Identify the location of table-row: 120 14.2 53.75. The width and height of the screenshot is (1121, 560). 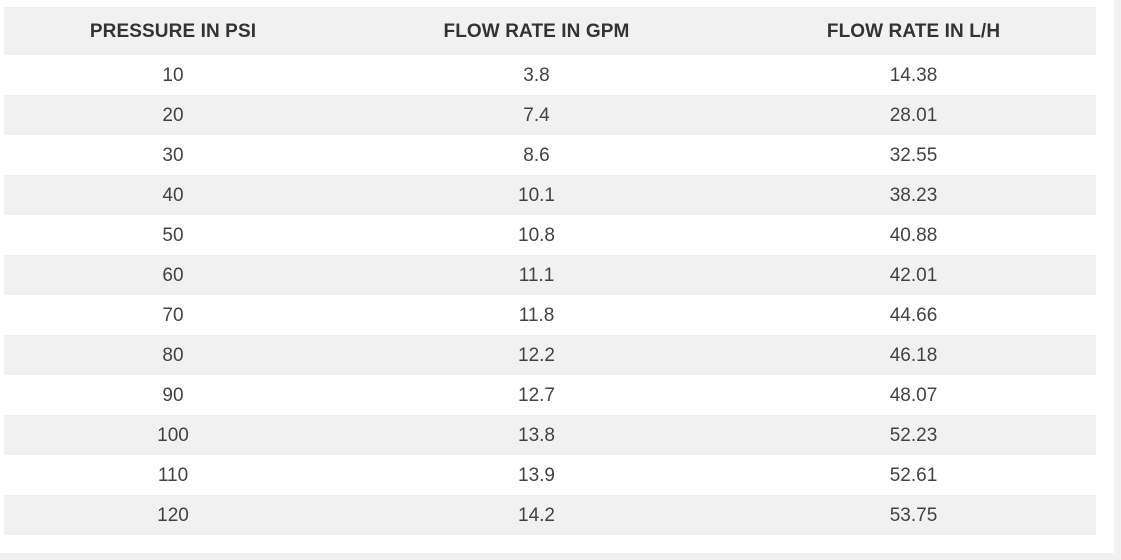
(550, 515).